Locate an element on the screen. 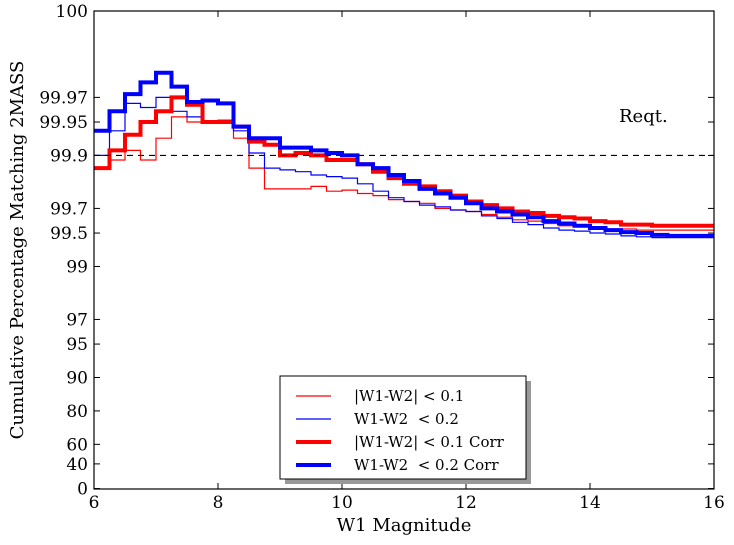 The image size is (734, 545). y-tick-label: 99.97 is located at coordinates (63, 98).